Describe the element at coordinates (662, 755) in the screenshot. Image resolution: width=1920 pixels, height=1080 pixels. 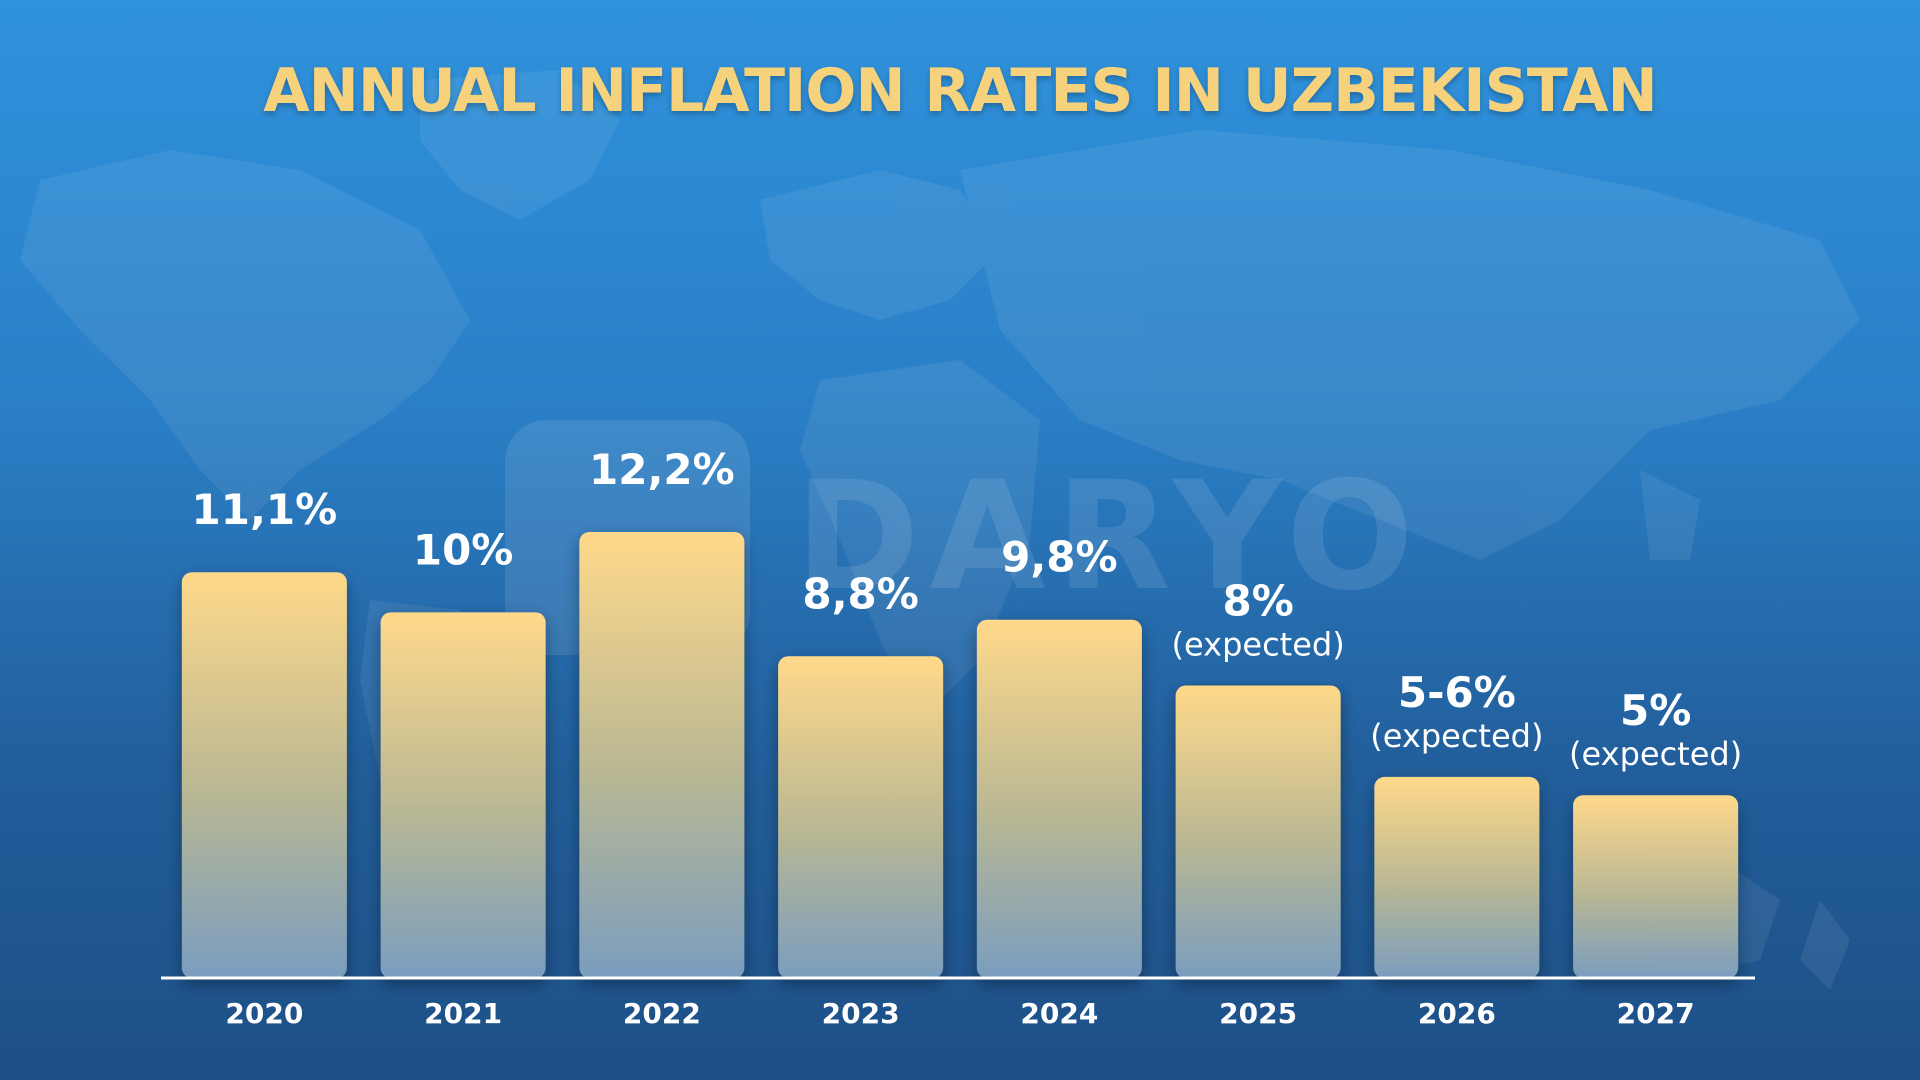
I see `bar-2022` at that location.